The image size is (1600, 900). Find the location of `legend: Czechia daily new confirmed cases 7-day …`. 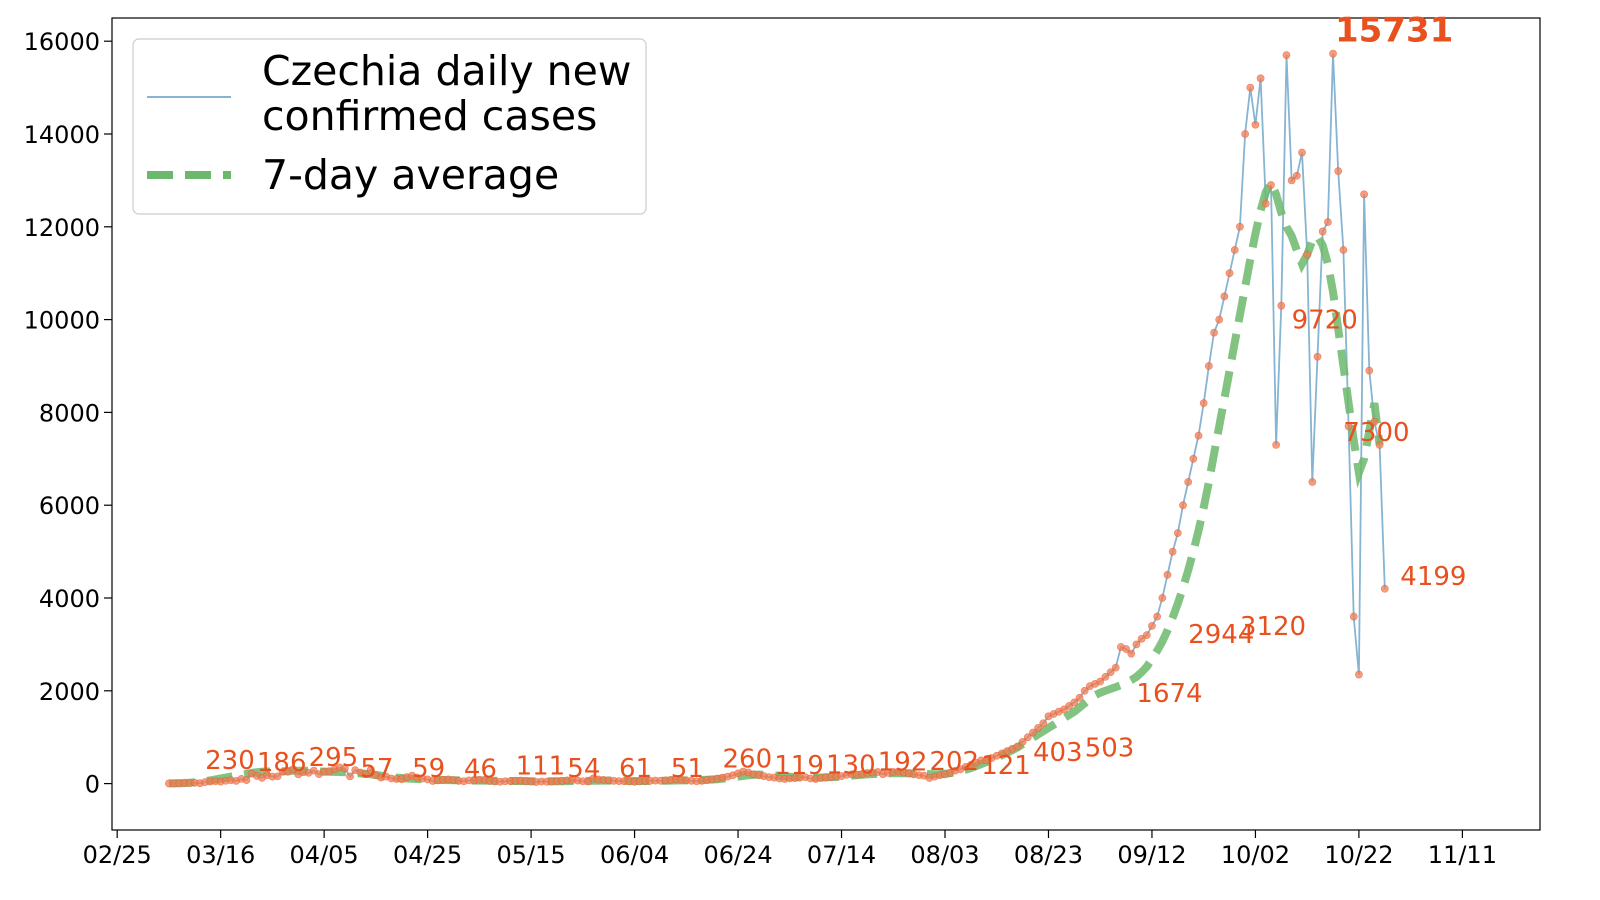

legend: Czechia daily new confirmed cases 7-day … is located at coordinates (389, 126).